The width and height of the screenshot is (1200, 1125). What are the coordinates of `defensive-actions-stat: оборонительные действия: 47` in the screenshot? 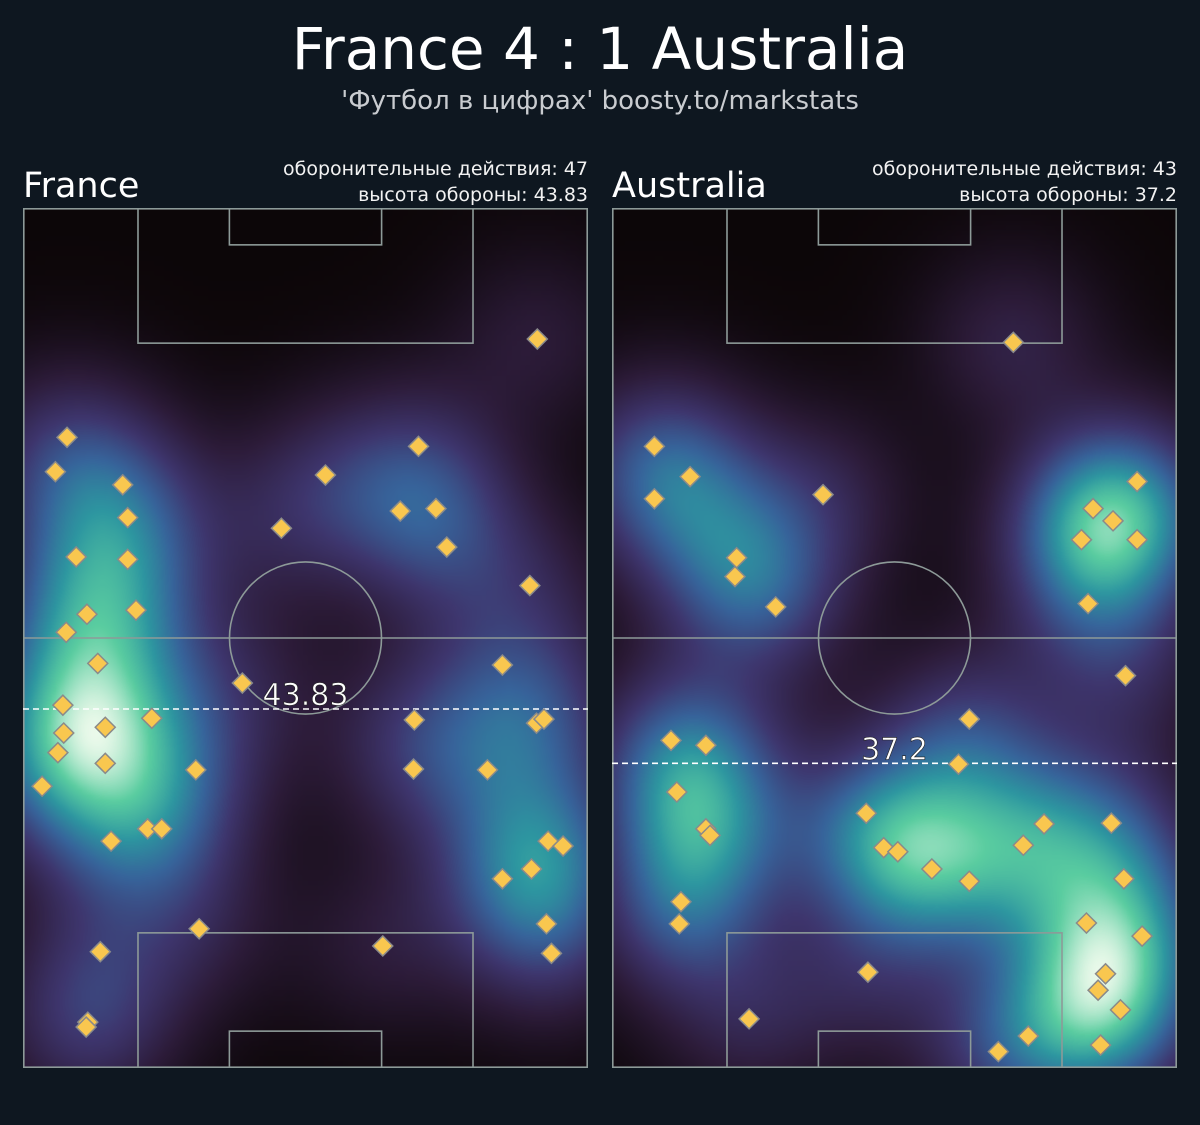 It's located at (435, 169).